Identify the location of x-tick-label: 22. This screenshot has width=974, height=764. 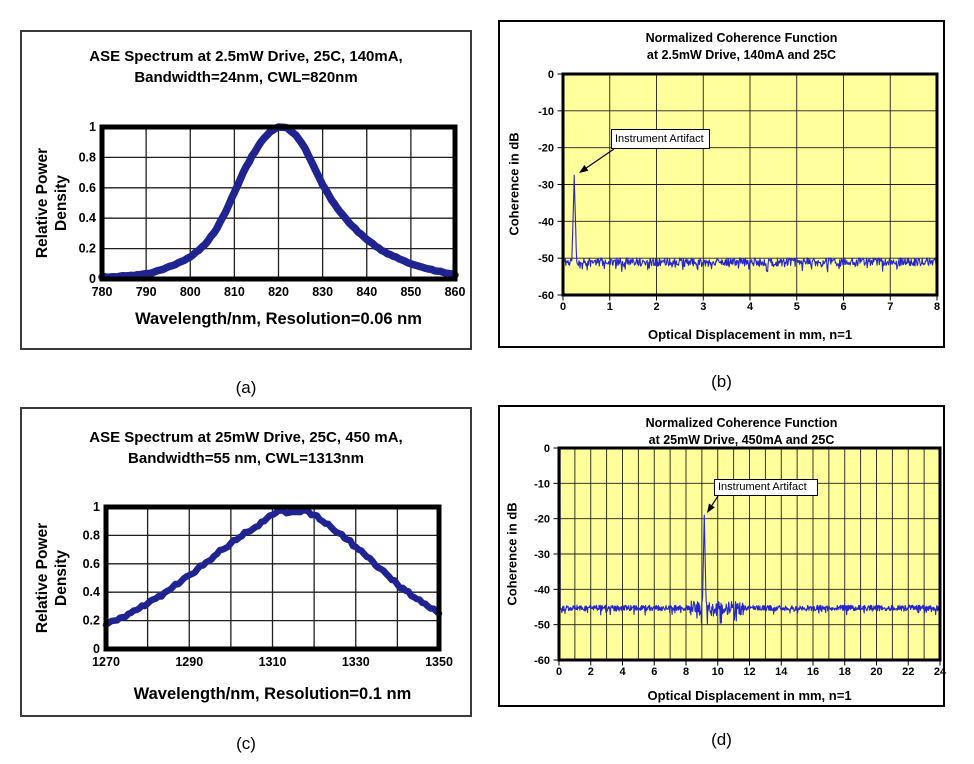
(908, 672).